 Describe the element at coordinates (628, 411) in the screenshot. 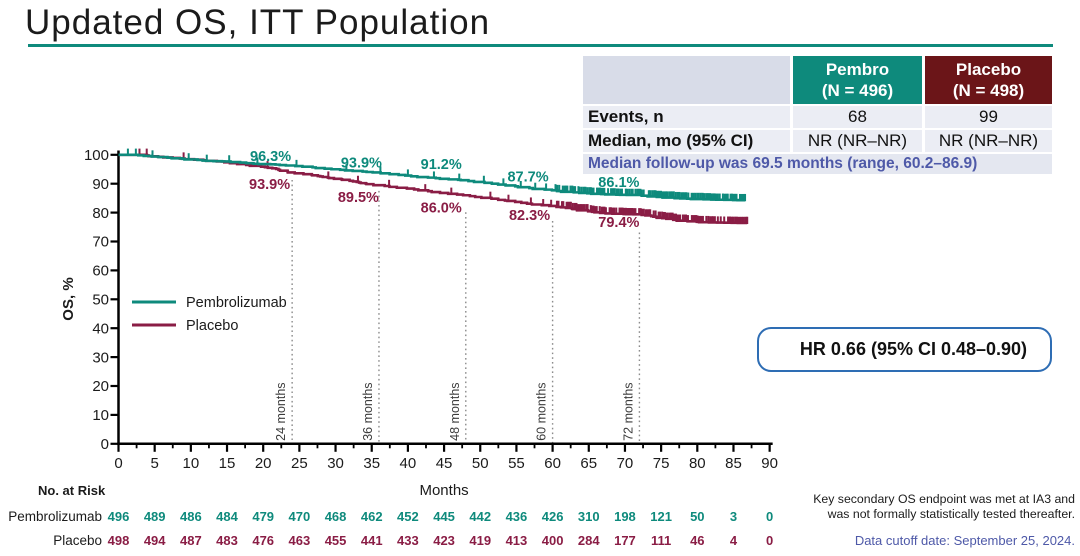

I see `timepoint-label-72: 72 months` at that location.